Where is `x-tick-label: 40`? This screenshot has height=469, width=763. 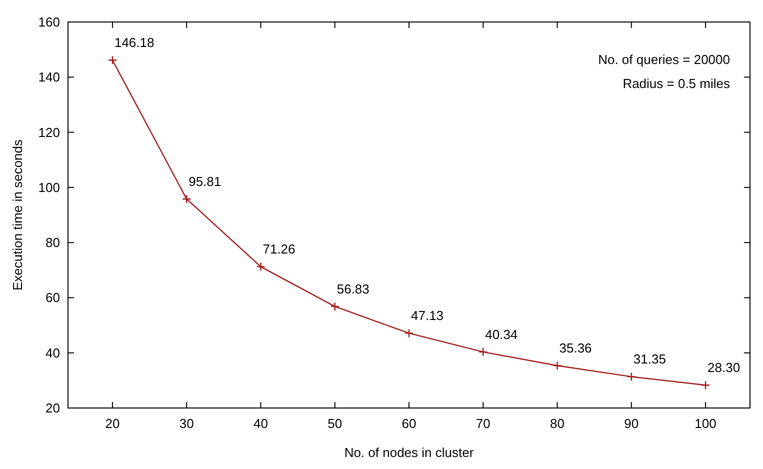 x-tick-label: 40 is located at coordinates (261, 423).